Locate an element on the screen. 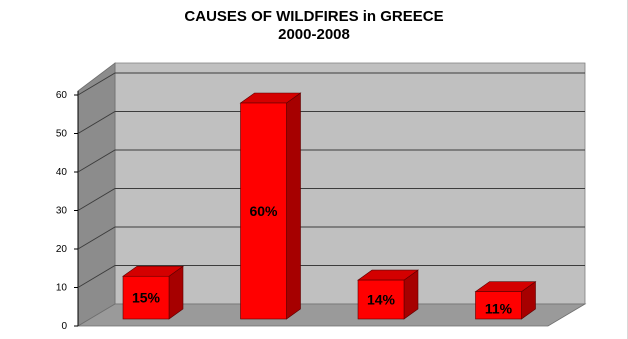 Image resolution: width=628 pixels, height=339 pixels. bar-data-label: 11% is located at coordinates (499, 309).